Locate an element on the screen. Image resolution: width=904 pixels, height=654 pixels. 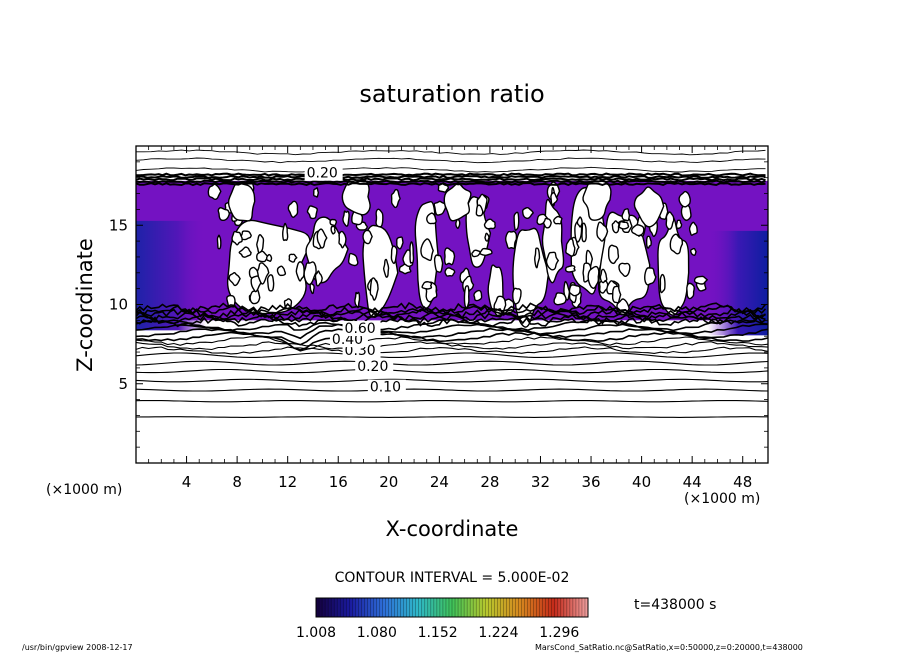
contour-interval: CONTOUR INTERVAL = 5.000E-02 is located at coordinates (452, 578).